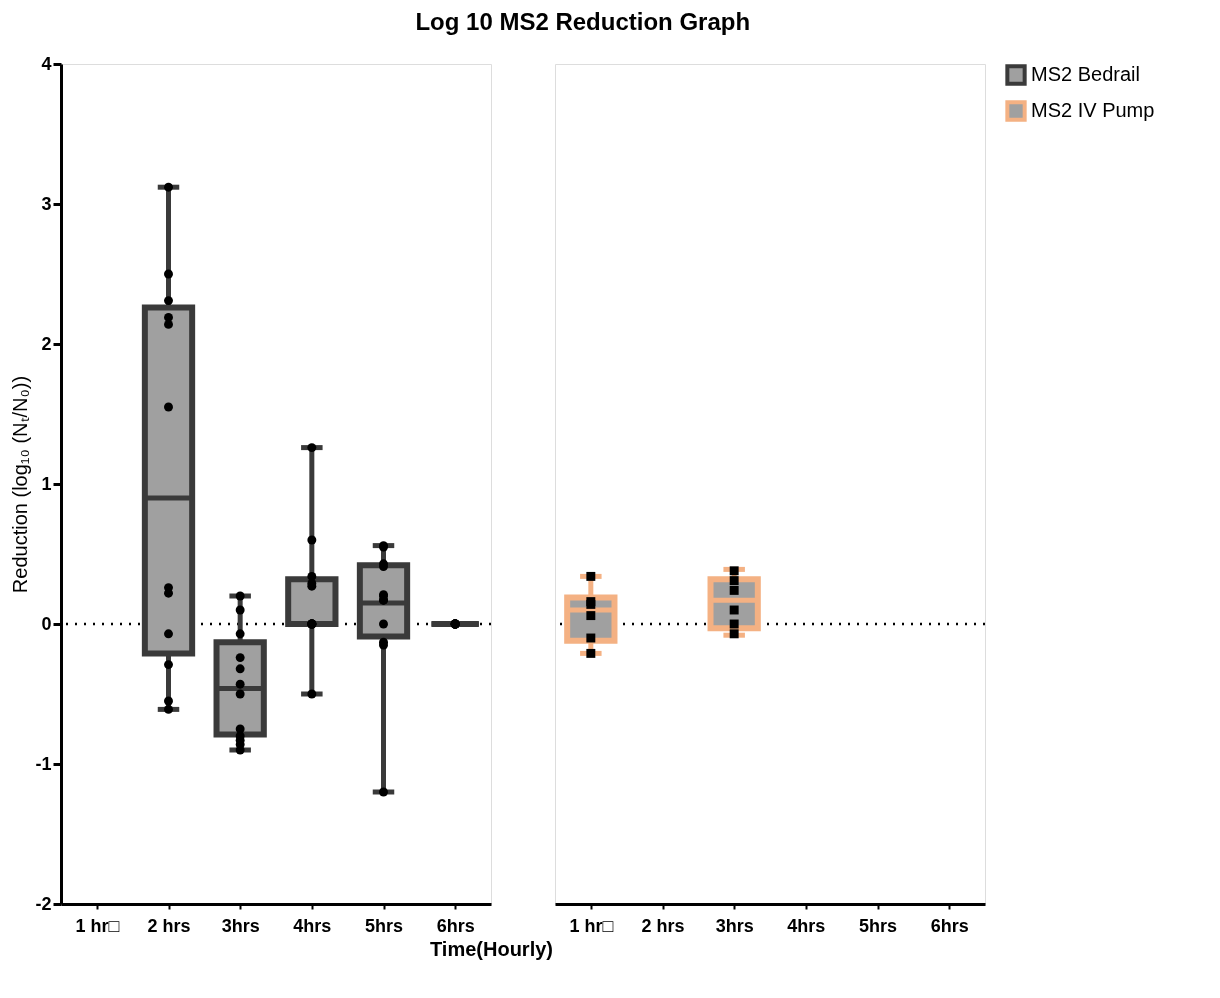 The width and height of the screenshot is (1220, 998). Describe the element at coordinates (43, 763) in the screenshot. I see `y-tick-label: -1` at that location.